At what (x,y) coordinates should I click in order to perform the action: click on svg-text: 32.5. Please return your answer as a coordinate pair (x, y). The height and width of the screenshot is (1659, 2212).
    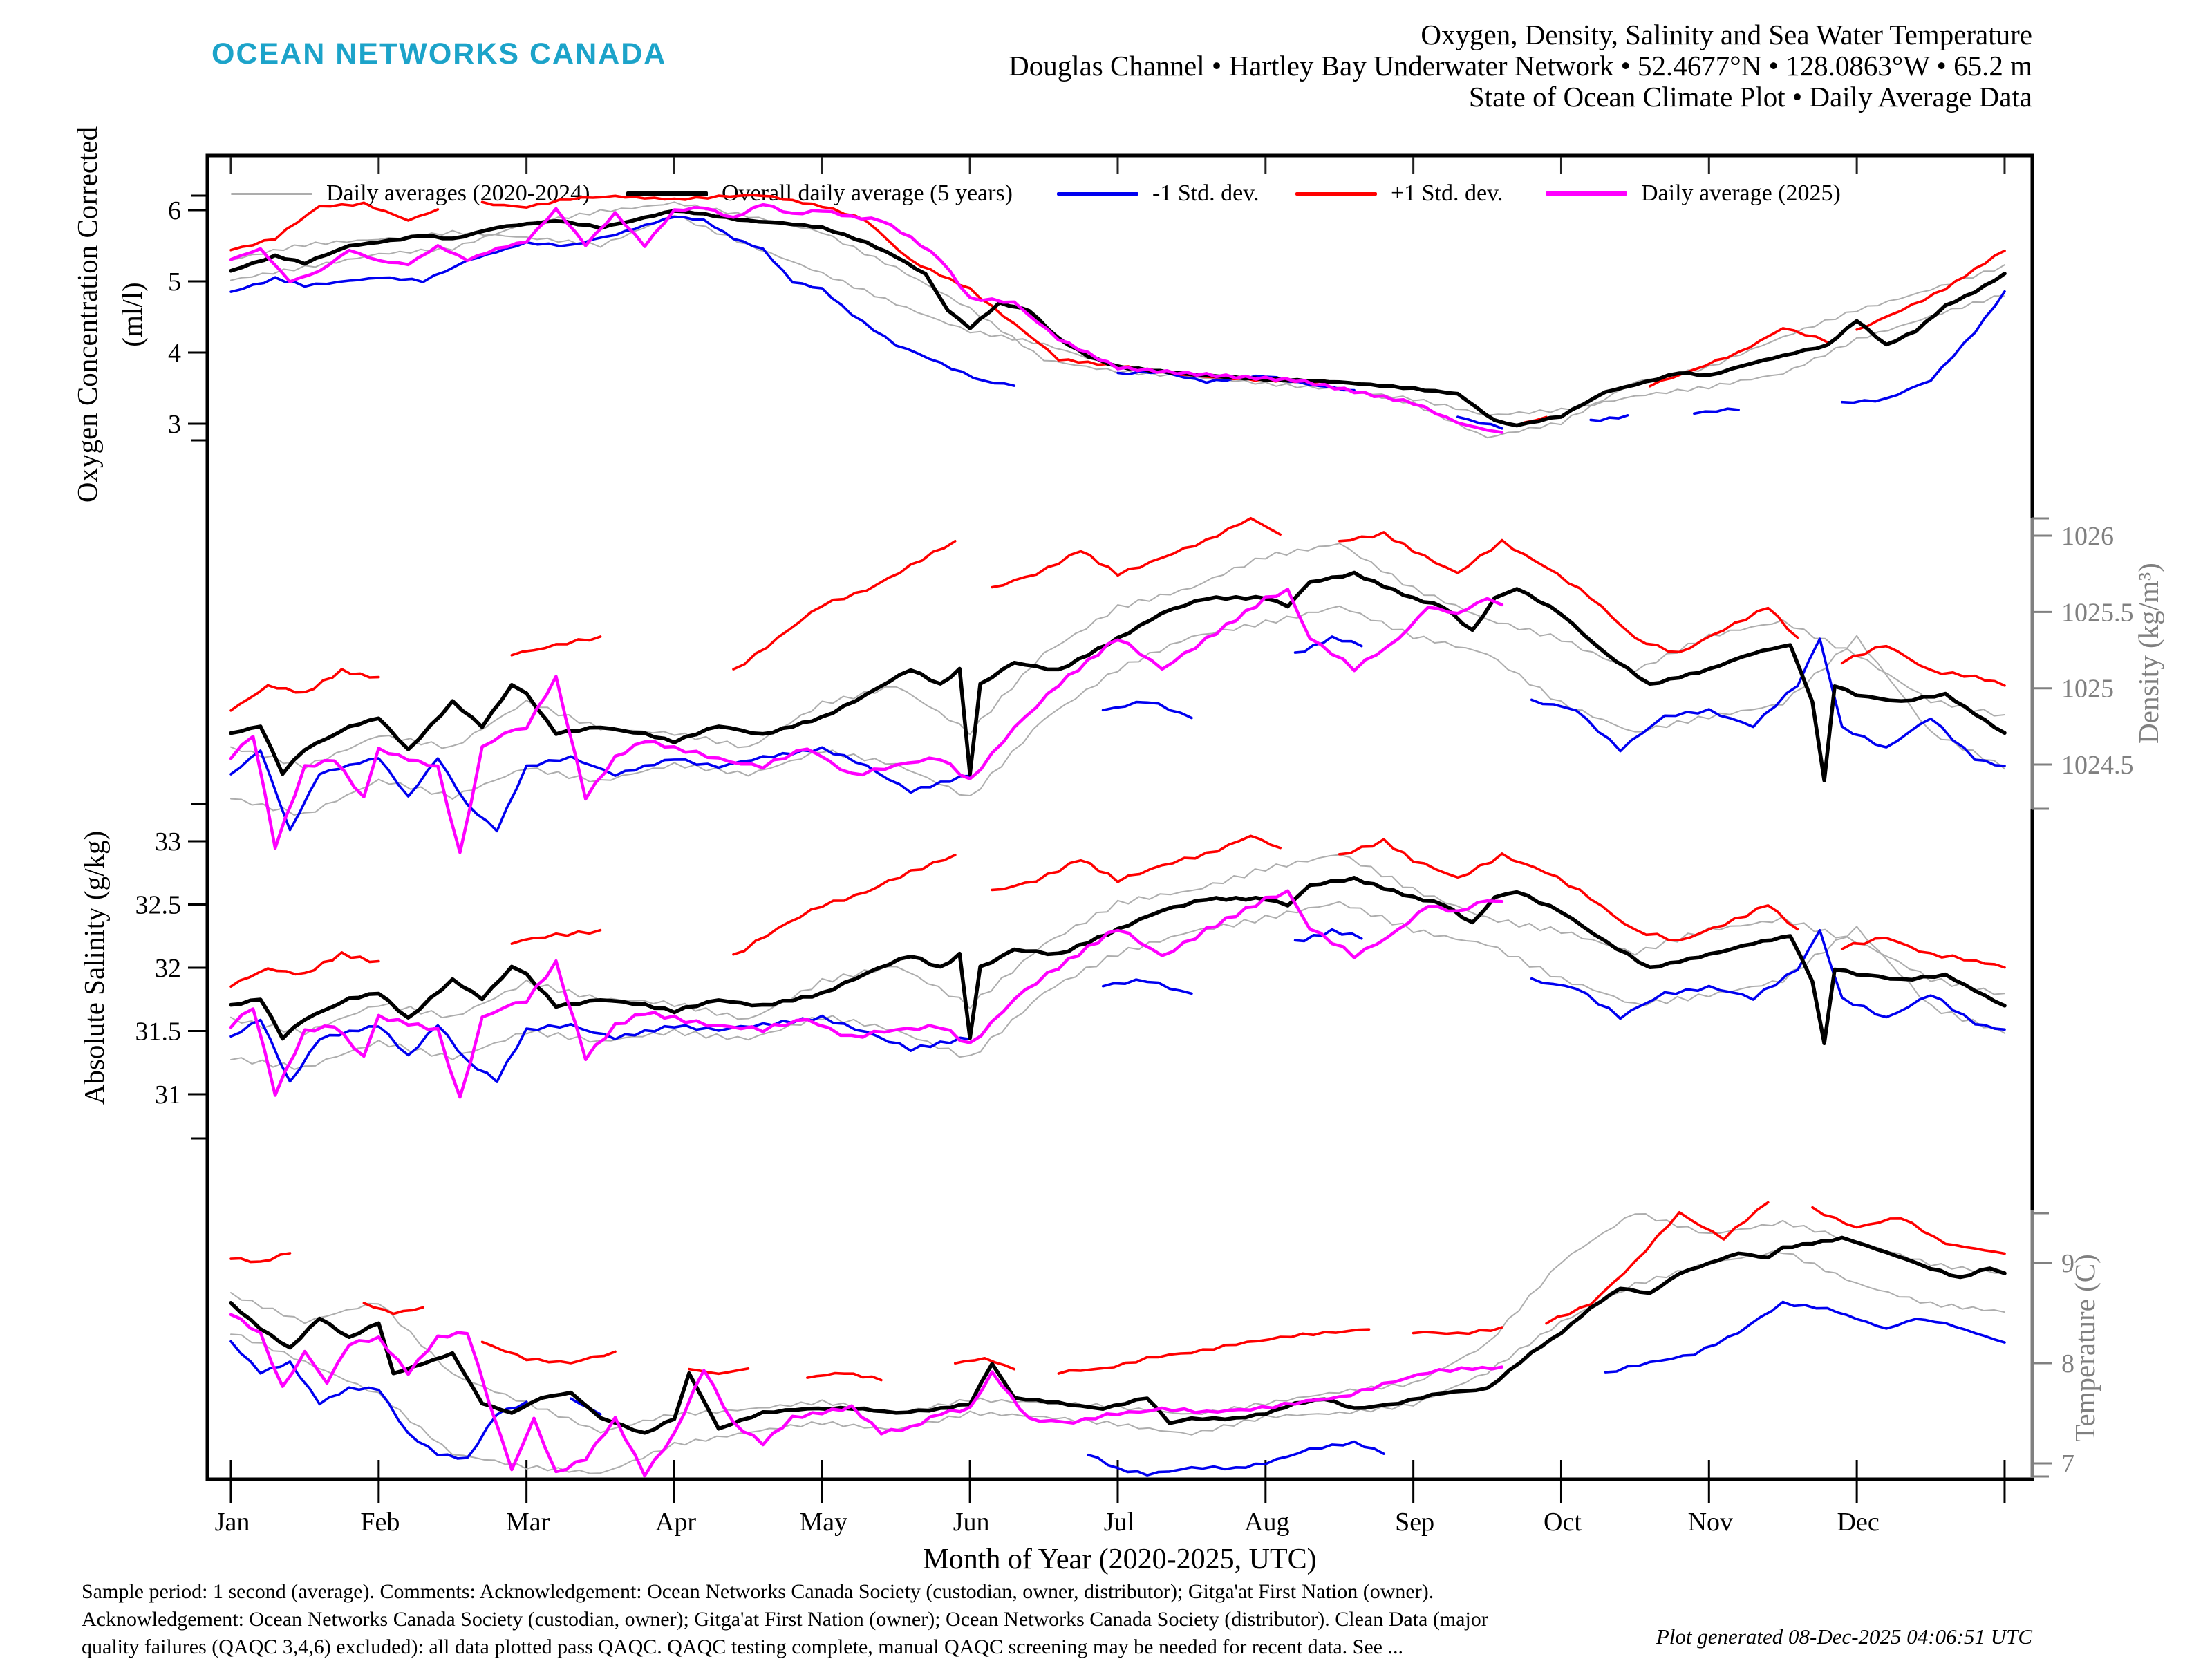
    Looking at the image, I should click on (158, 906).